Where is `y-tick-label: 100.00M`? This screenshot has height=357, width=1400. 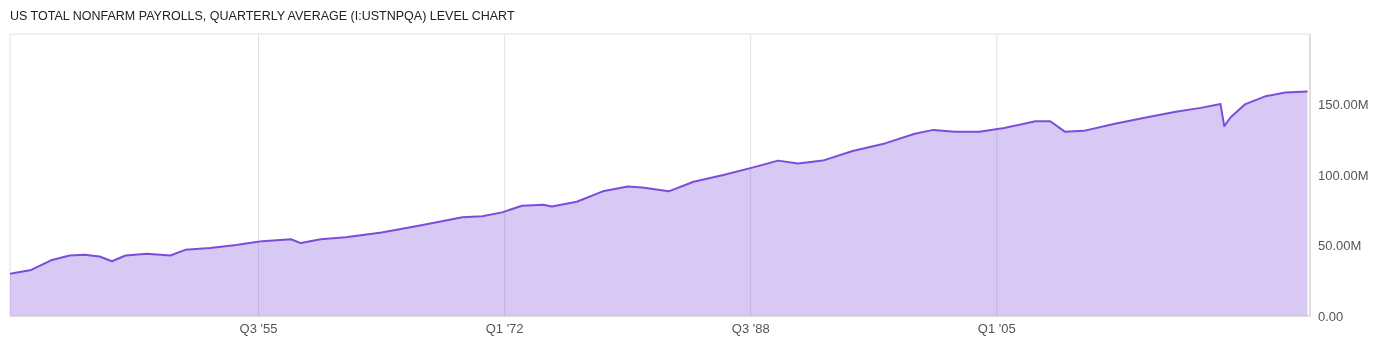 y-tick-label: 100.00M is located at coordinates (1343, 175).